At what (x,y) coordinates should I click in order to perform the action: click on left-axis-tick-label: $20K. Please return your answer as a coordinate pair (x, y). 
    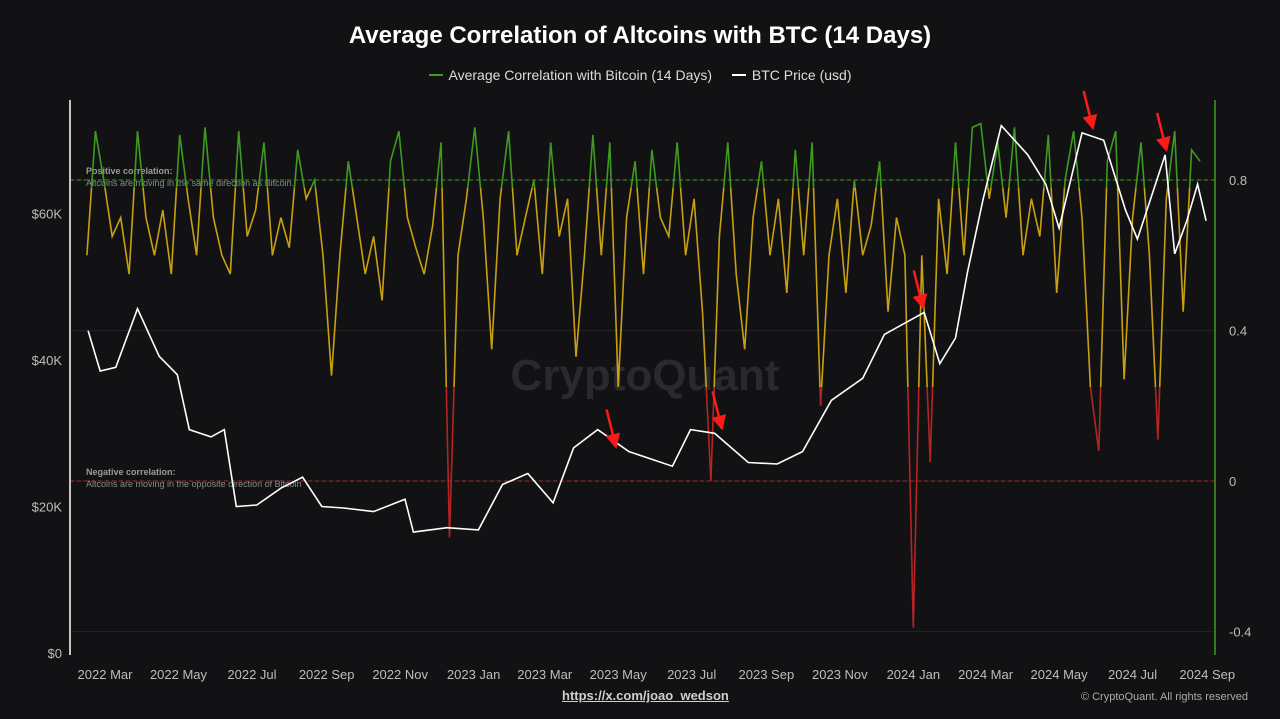
    Looking at the image, I should click on (47, 507).